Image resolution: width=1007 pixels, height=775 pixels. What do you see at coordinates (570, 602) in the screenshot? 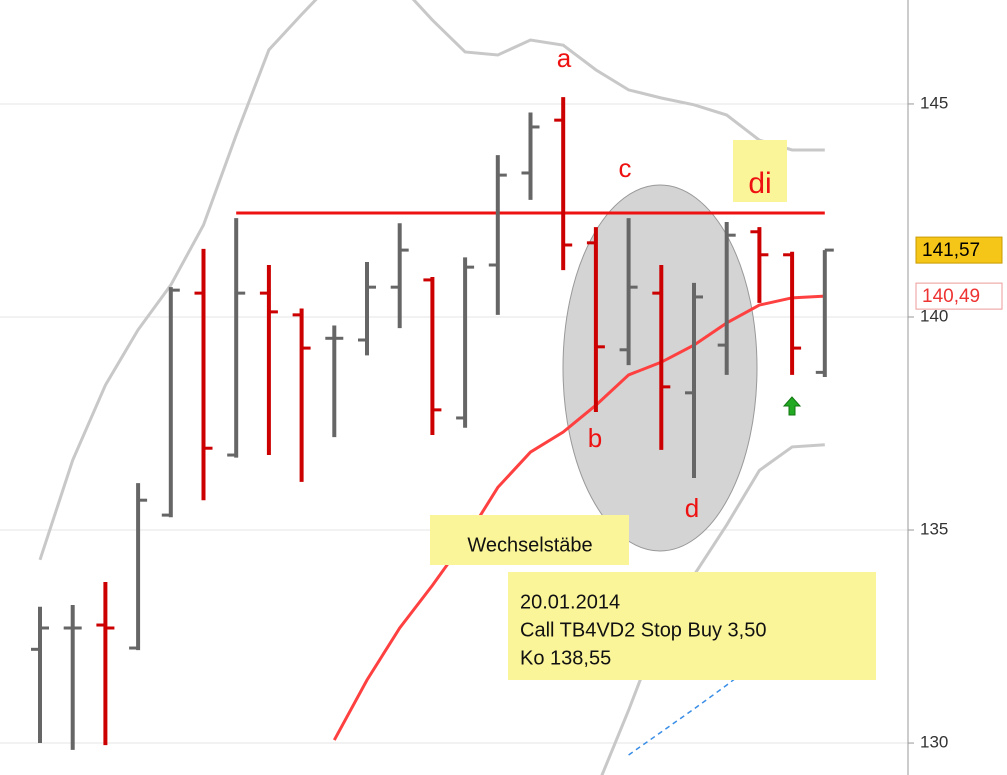
I see `note-line: 20.01.2014` at bounding box center [570, 602].